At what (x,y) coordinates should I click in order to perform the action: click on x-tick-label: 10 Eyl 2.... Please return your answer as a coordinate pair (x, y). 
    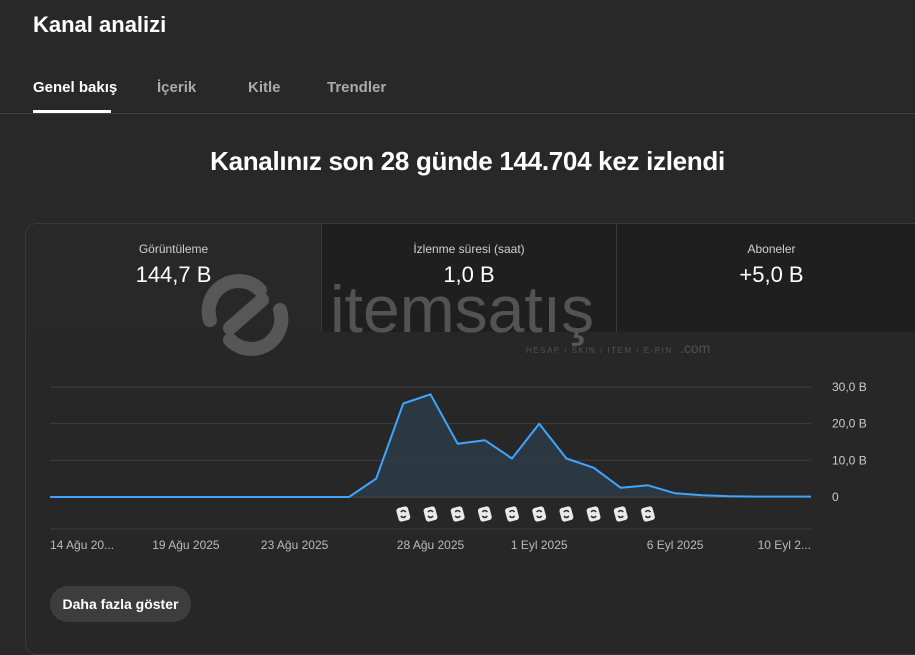
    Looking at the image, I should click on (784, 545).